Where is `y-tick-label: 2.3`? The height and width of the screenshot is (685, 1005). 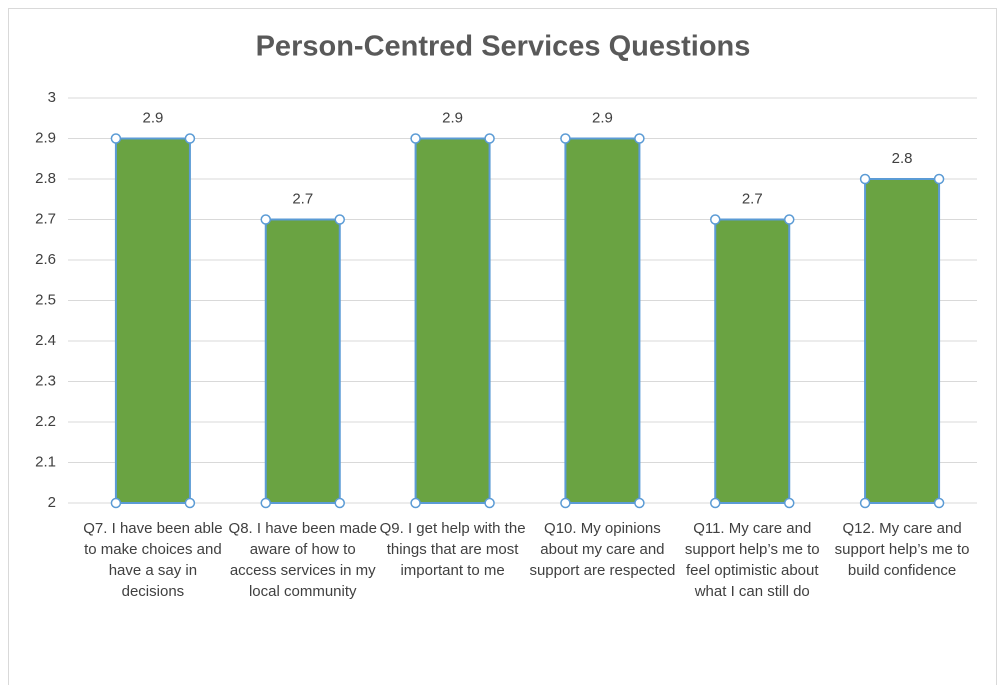 y-tick-label: 2.3 is located at coordinates (45, 380).